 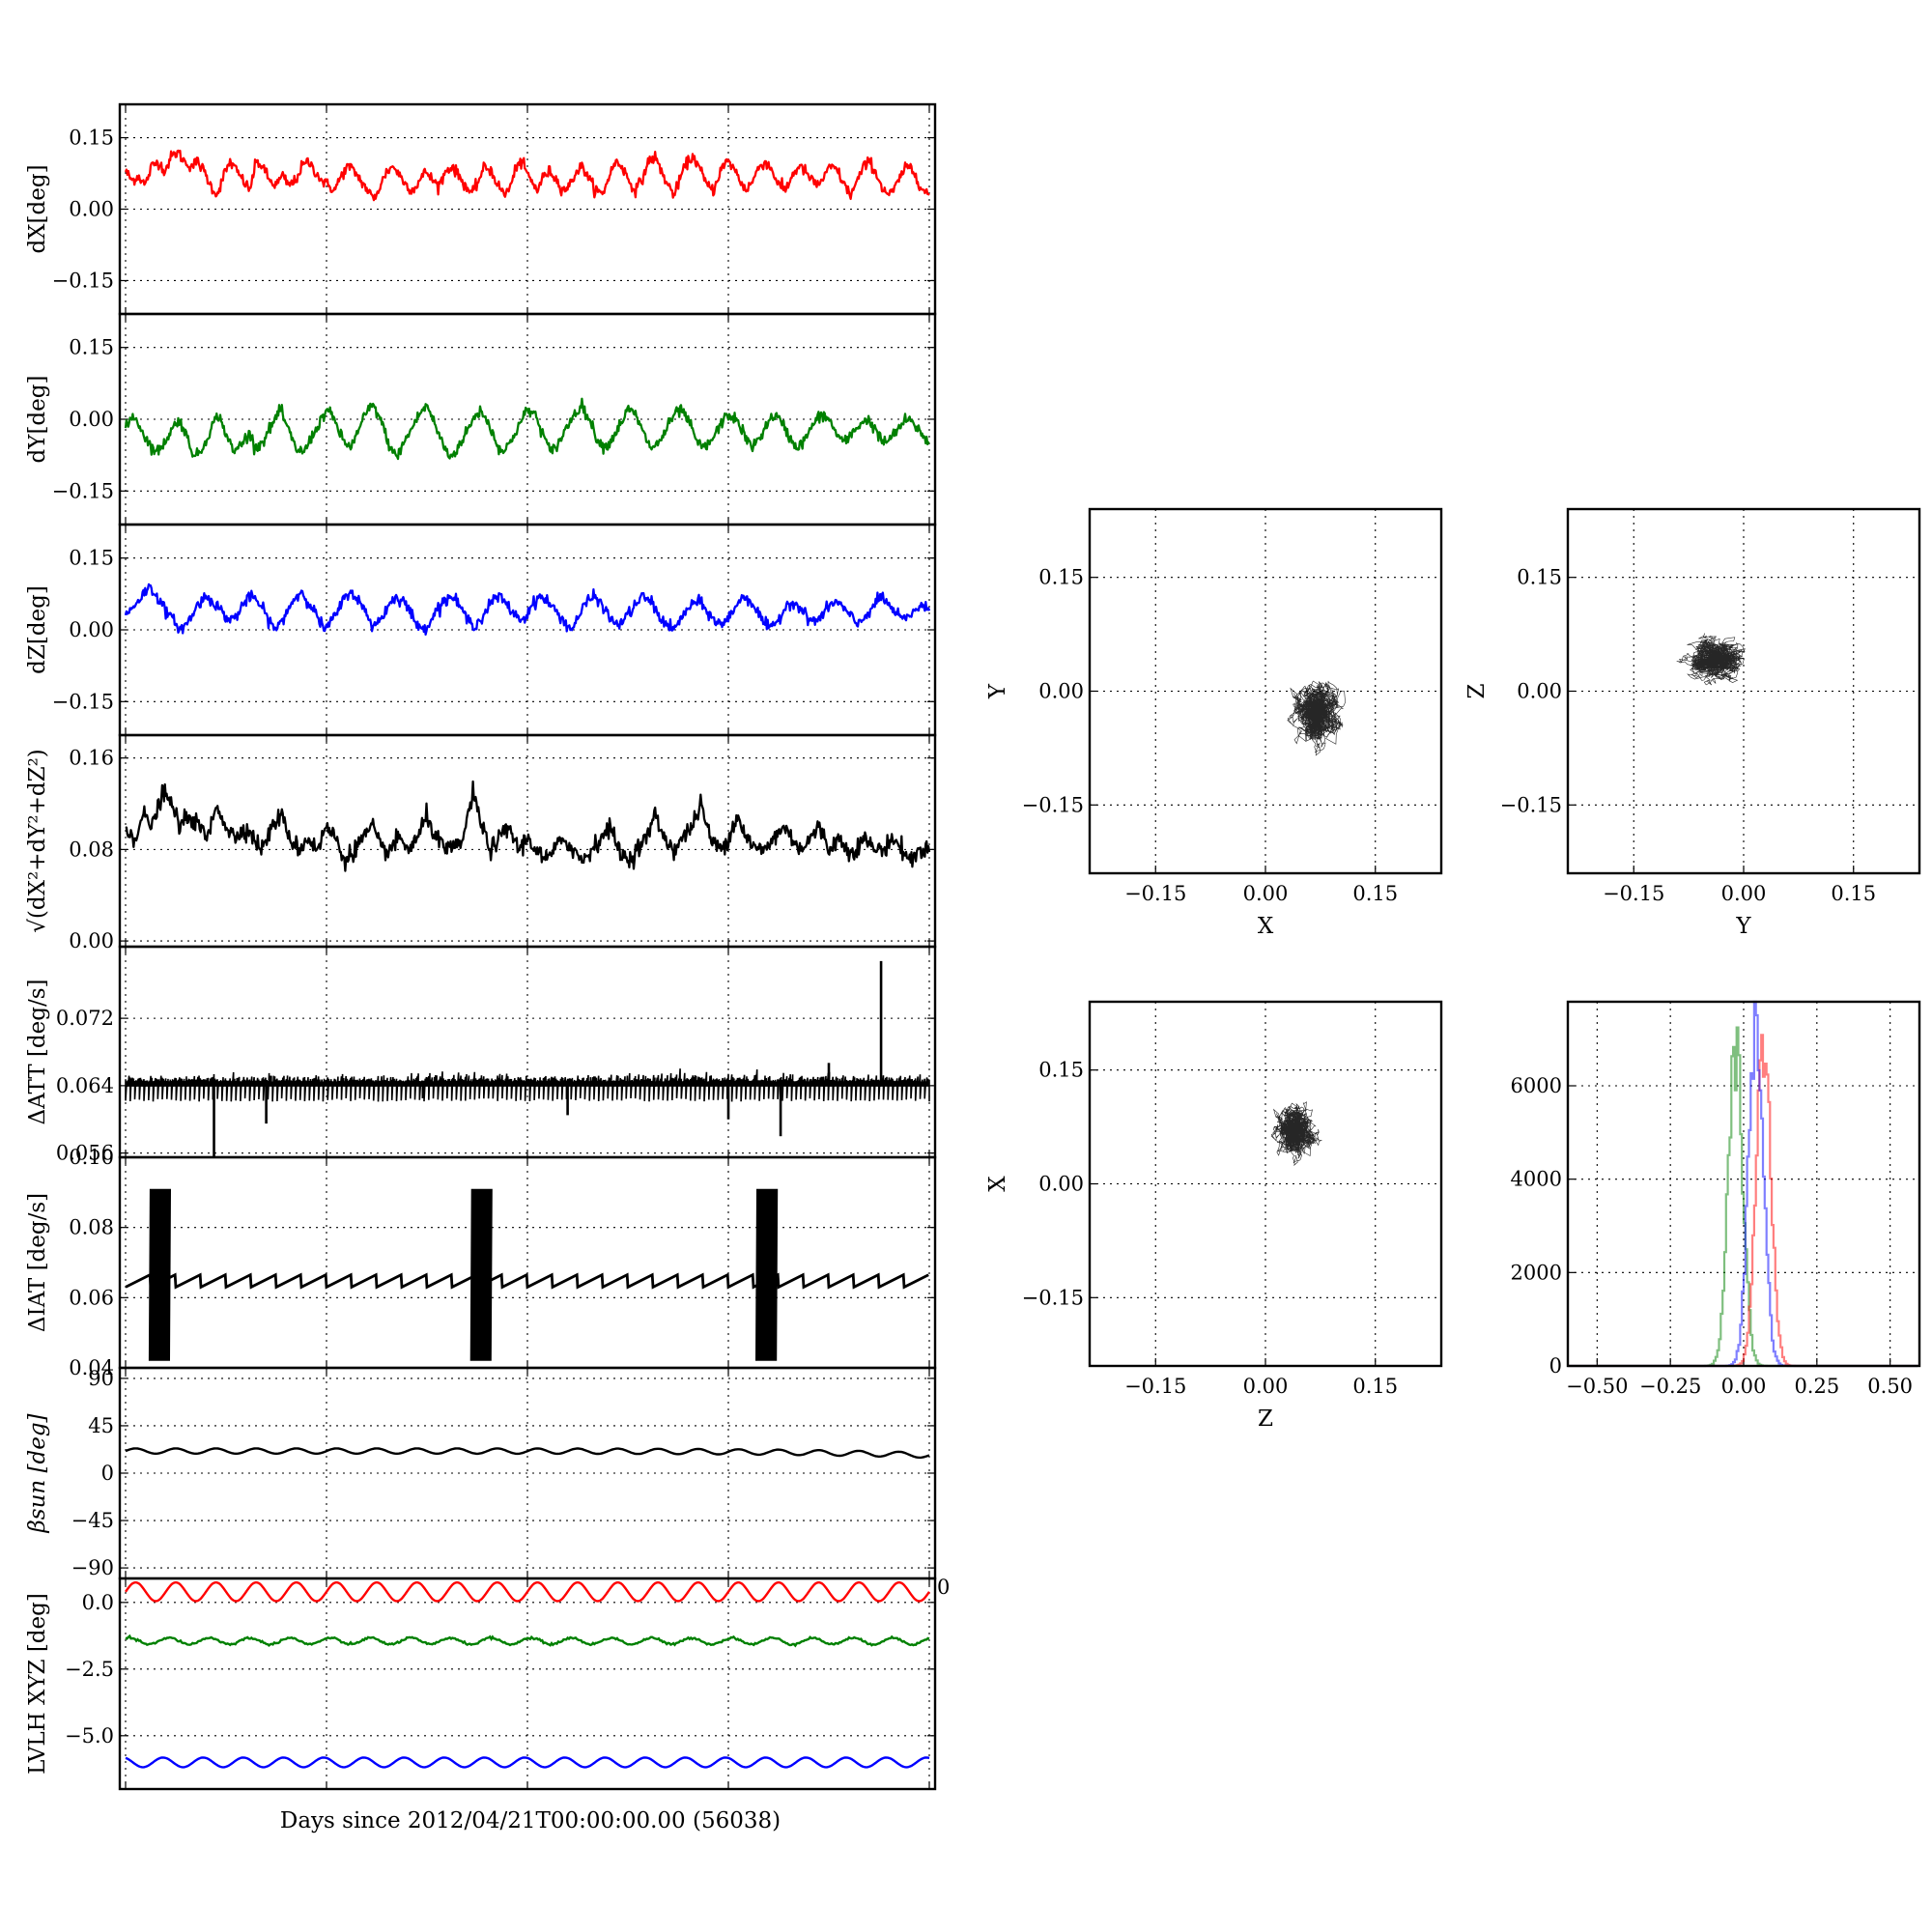 I want to click on y-tick-label: 0.16, so click(x=91, y=758).